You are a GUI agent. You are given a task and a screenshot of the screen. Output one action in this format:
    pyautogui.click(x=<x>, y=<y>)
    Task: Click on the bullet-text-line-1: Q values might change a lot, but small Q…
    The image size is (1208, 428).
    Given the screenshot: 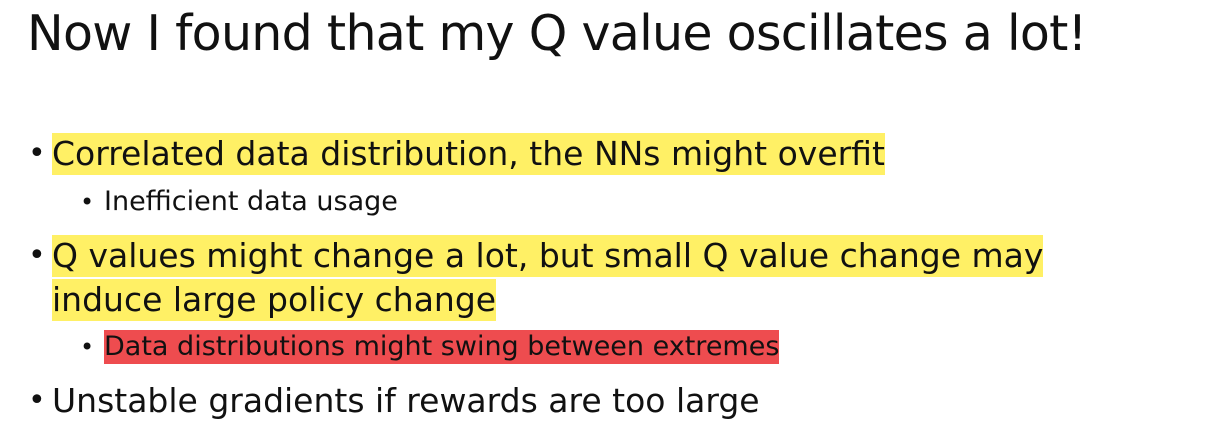 What is the action you would take?
    pyautogui.click(x=548, y=256)
    